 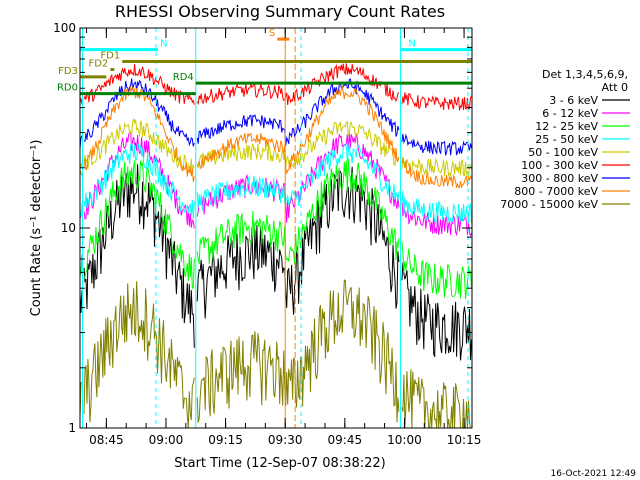 I want to click on x-tick-label-2: 09:15, so click(x=225, y=440).